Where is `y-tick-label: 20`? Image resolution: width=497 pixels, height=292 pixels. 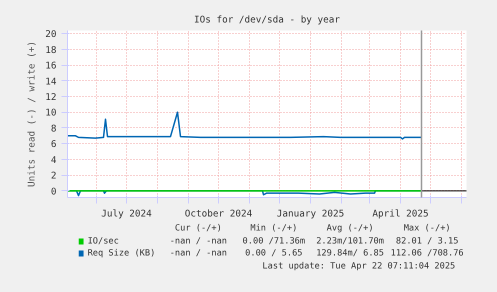 y-tick-label: 20 is located at coordinates (51, 34).